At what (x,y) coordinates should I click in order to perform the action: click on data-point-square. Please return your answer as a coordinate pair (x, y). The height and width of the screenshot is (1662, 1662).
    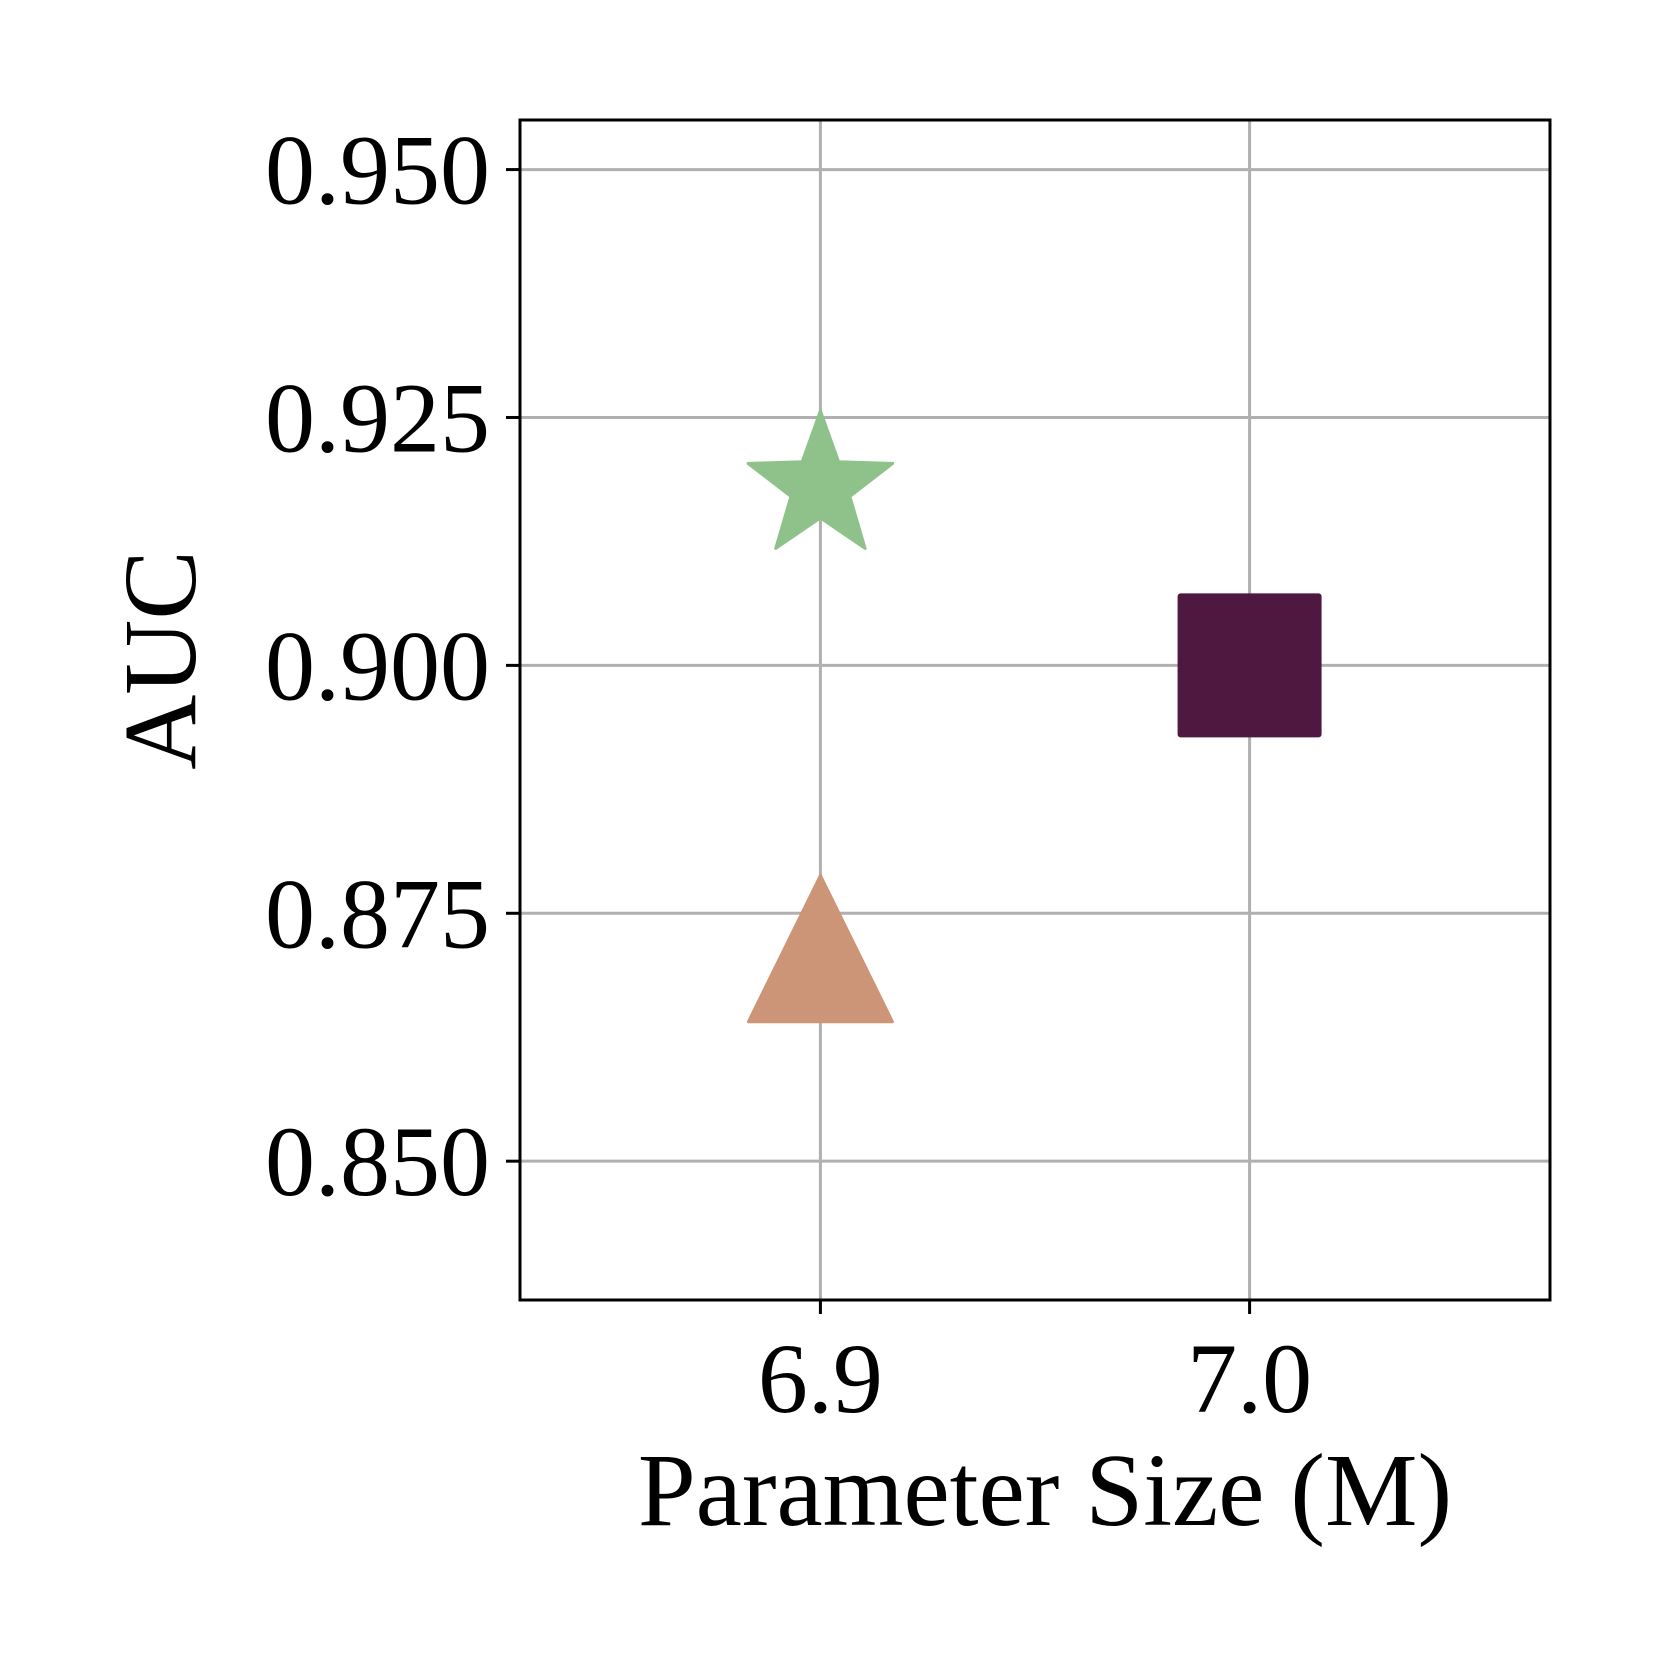
    Looking at the image, I should click on (1249, 665).